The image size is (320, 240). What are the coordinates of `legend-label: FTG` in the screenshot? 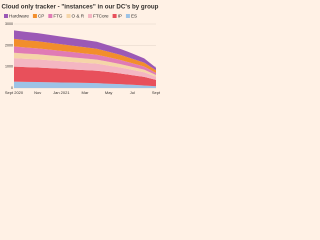 It's located at (58, 16).